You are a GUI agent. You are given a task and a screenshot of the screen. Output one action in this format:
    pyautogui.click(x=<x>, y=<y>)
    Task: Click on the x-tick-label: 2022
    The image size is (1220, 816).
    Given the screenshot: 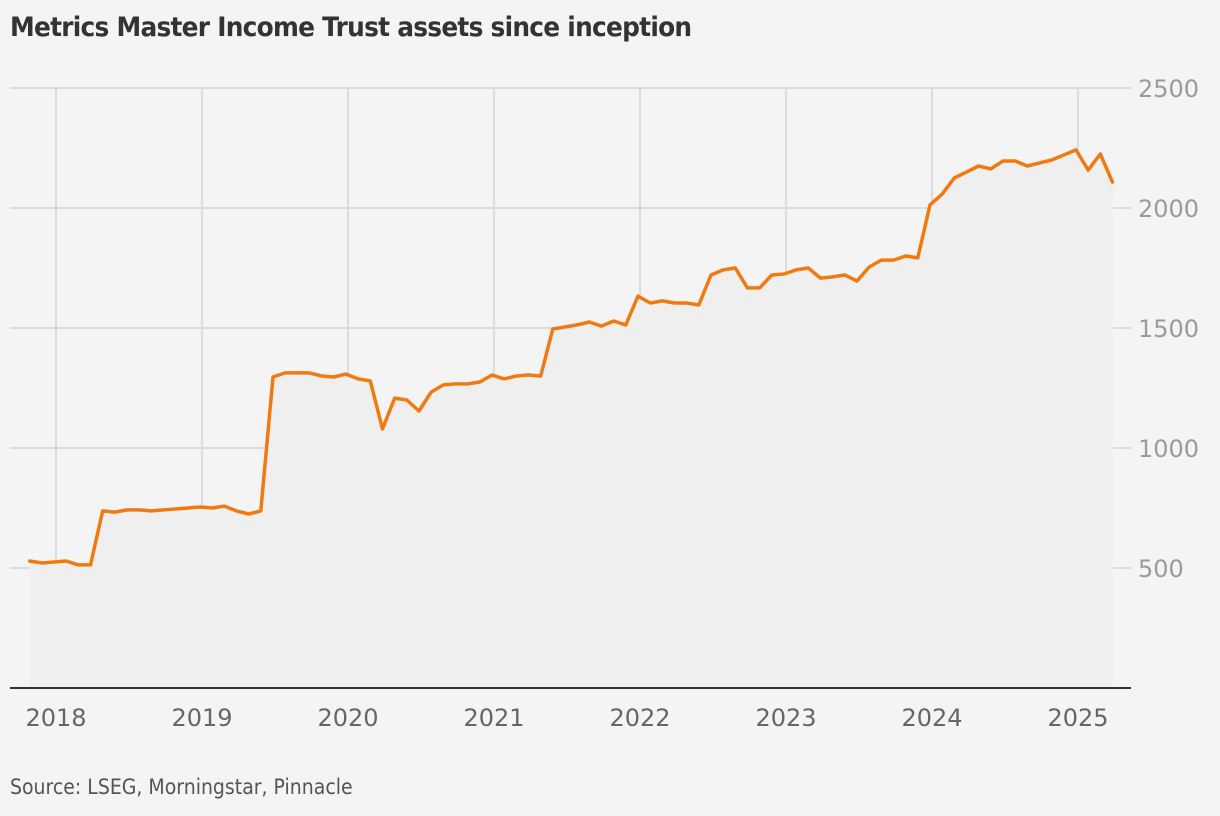 What is the action you would take?
    pyautogui.click(x=639, y=718)
    